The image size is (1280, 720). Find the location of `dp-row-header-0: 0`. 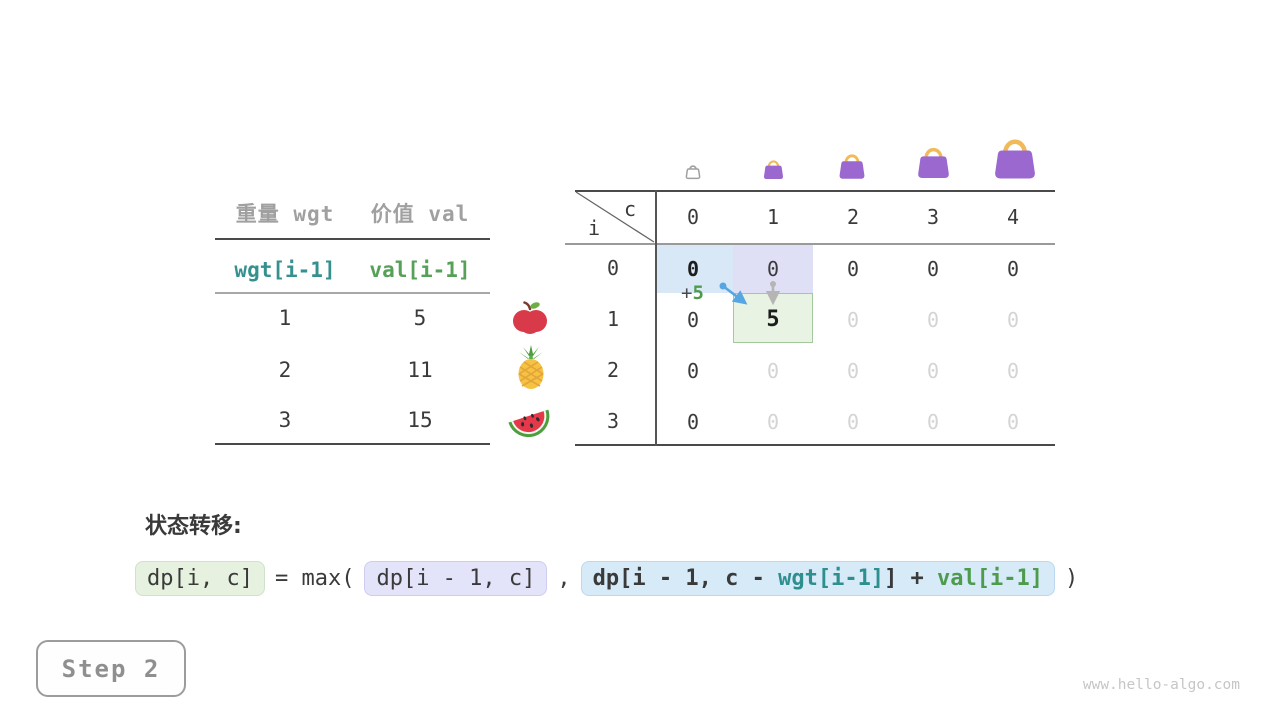

dp-row-header-0: 0 is located at coordinates (613, 268).